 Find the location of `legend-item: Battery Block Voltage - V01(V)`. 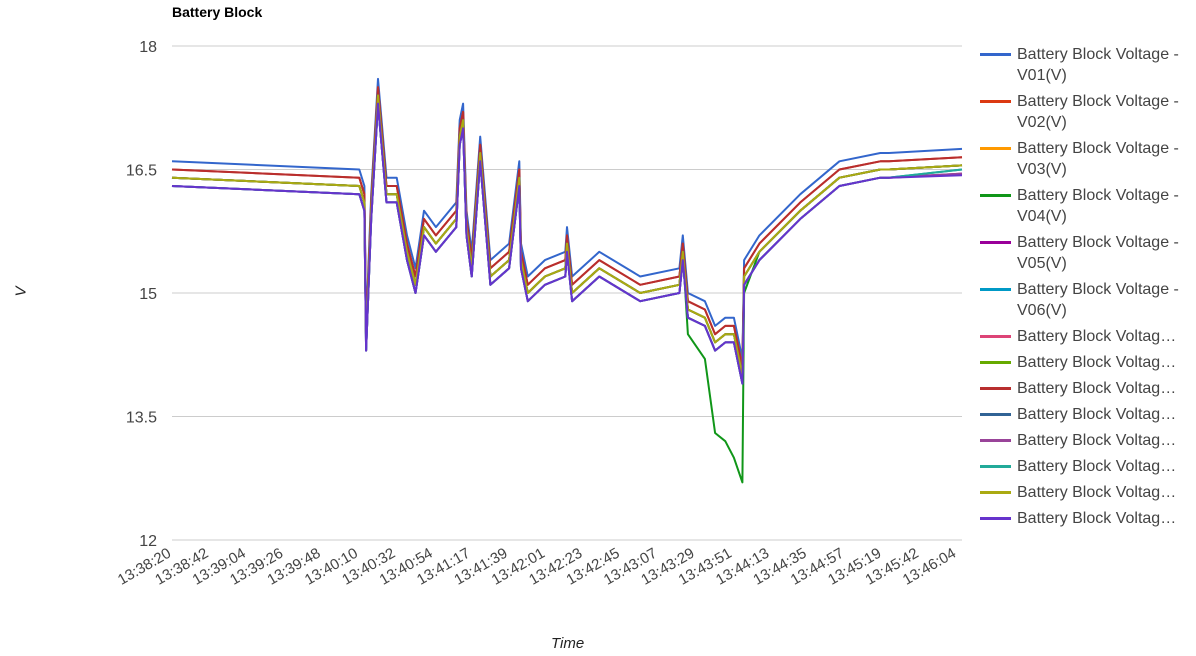

legend-item: Battery Block Voltage - V01(V) is located at coordinates (1082, 65).